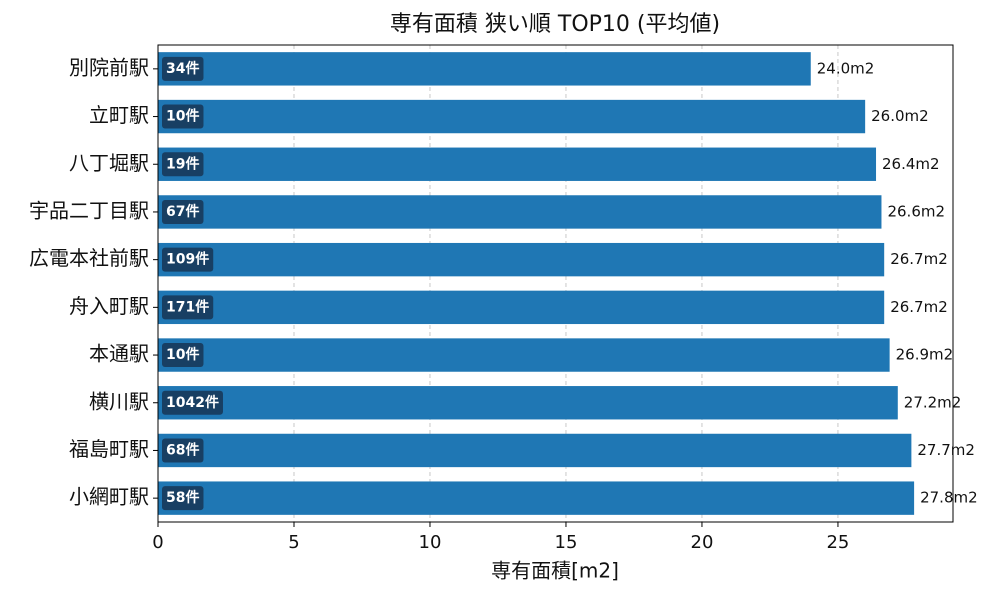 The height and width of the screenshot is (600, 1000). Describe the element at coordinates (109, 163) in the screenshot. I see `y-tick-label: 八丁堀駅` at that location.